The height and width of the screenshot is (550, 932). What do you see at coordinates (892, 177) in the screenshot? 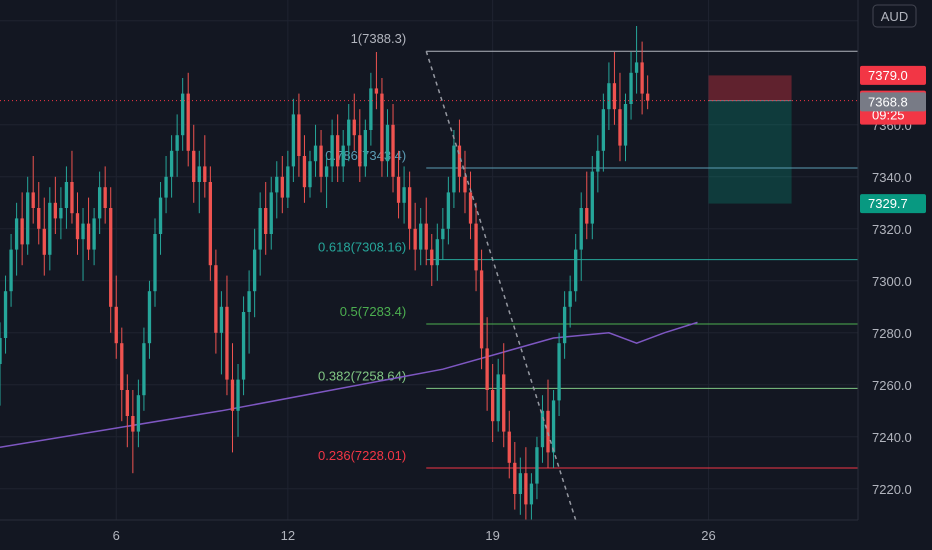
I see `price-tick-label: 7340.0` at bounding box center [892, 177].